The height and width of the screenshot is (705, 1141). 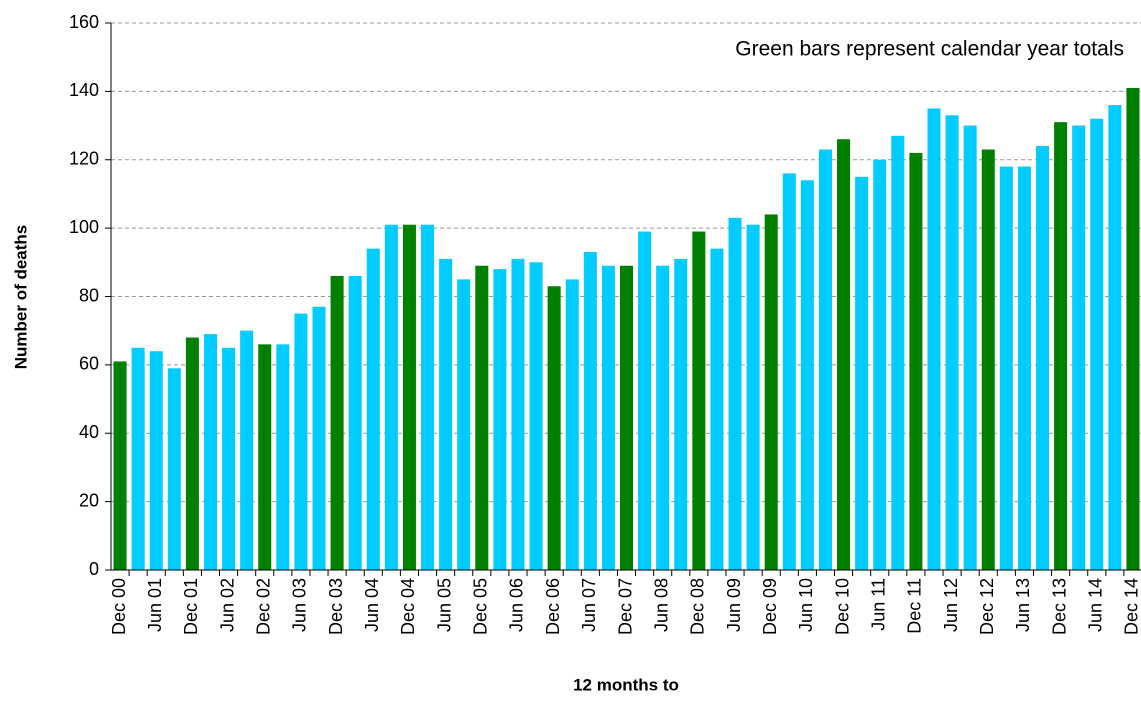 What do you see at coordinates (1096, 605) in the screenshot?
I see `x-tick-label: Jun 14` at bounding box center [1096, 605].